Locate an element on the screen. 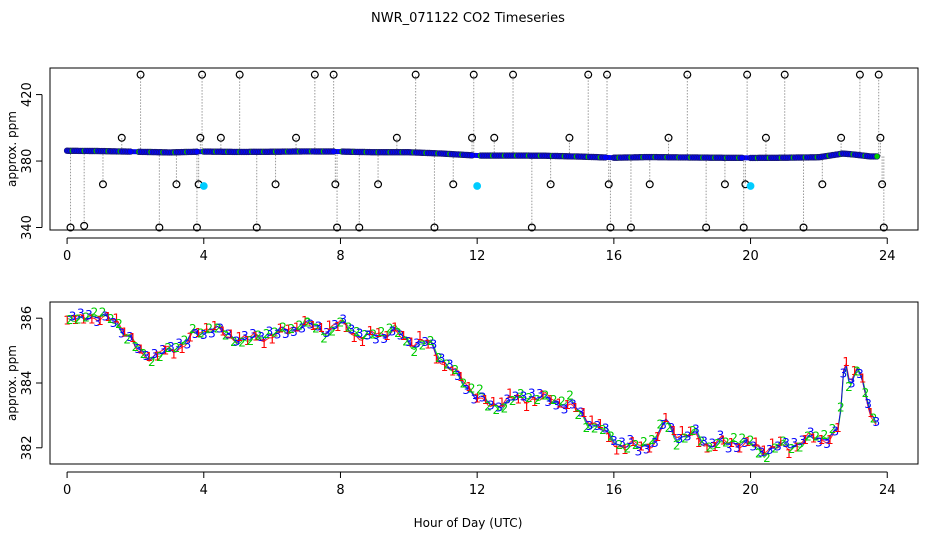 Image resolution: width=936 pixels, height=540 pixels. top-x-tick-label: 20 is located at coordinates (750, 256).